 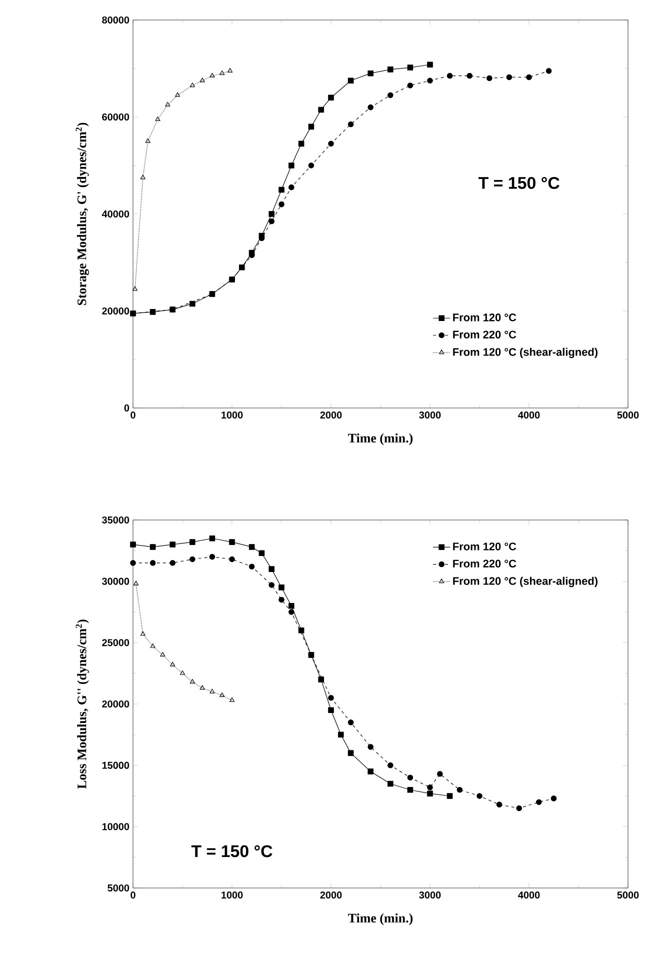 I want to click on y-tick-label: 80000, so click(x=116, y=20).